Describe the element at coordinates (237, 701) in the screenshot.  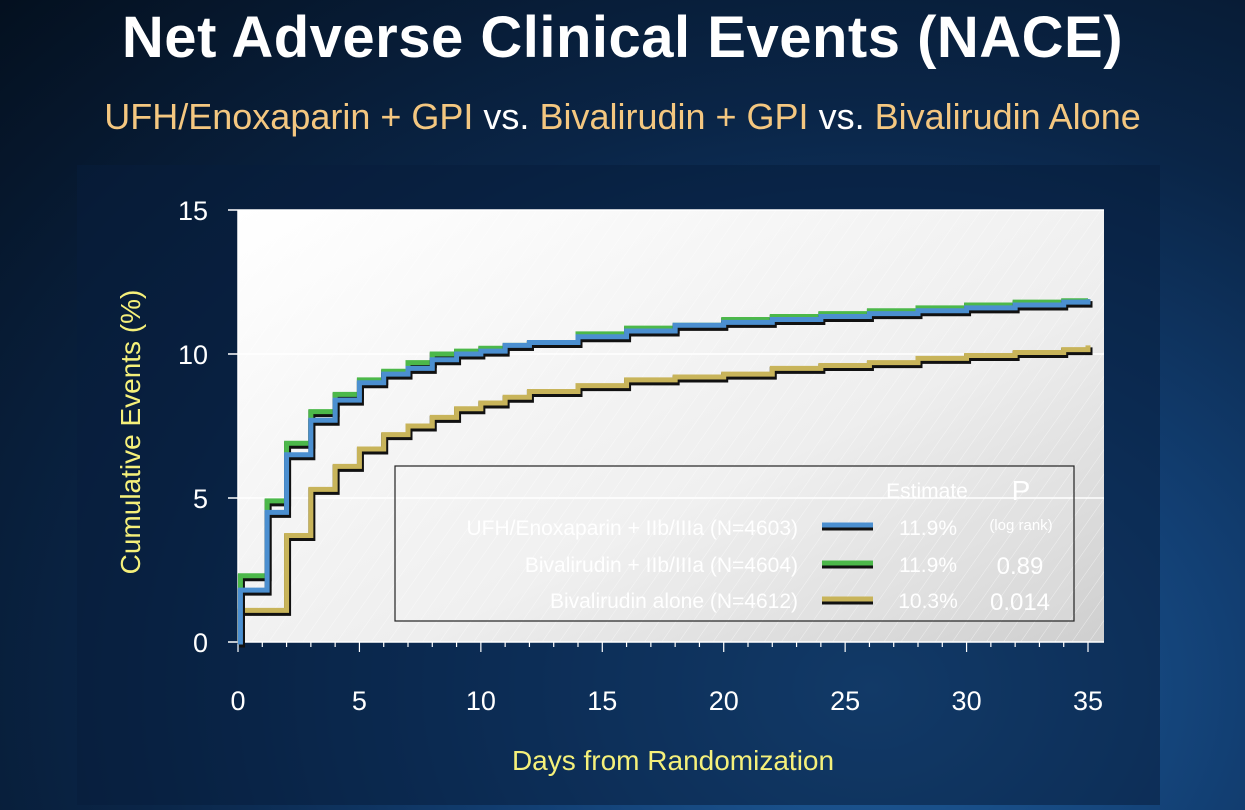
I see `x-tick-label-0: 0` at that location.